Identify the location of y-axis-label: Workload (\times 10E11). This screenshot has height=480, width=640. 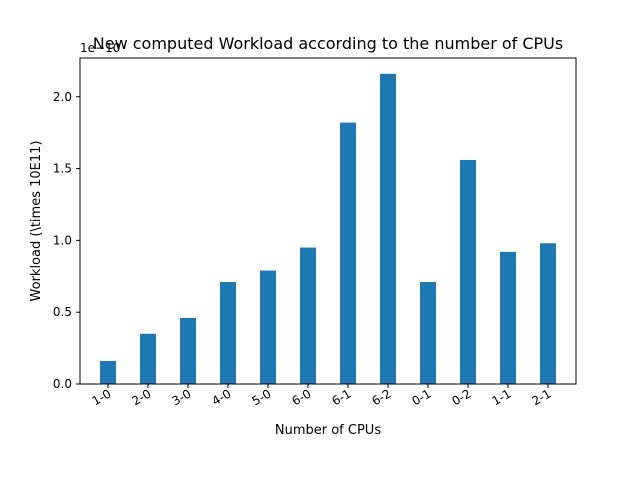
(36, 221).